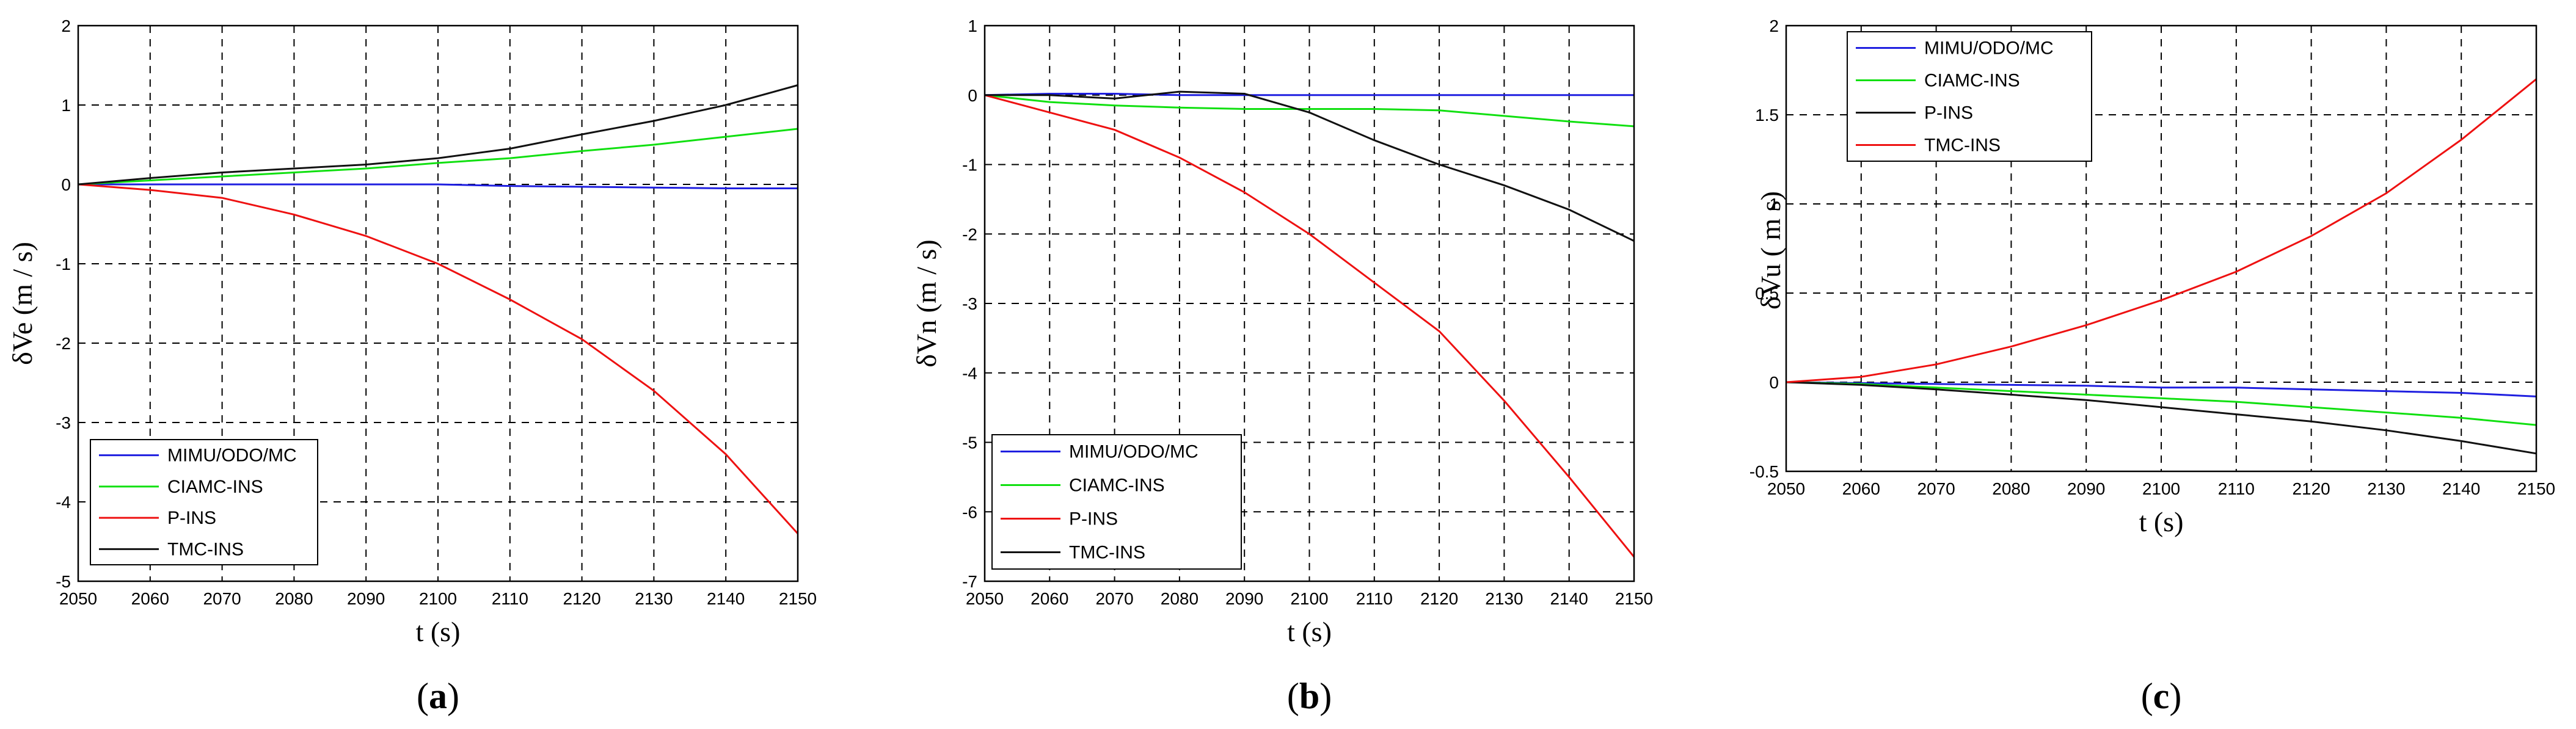  I want to click on y-tick-label: -6, so click(969, 512).